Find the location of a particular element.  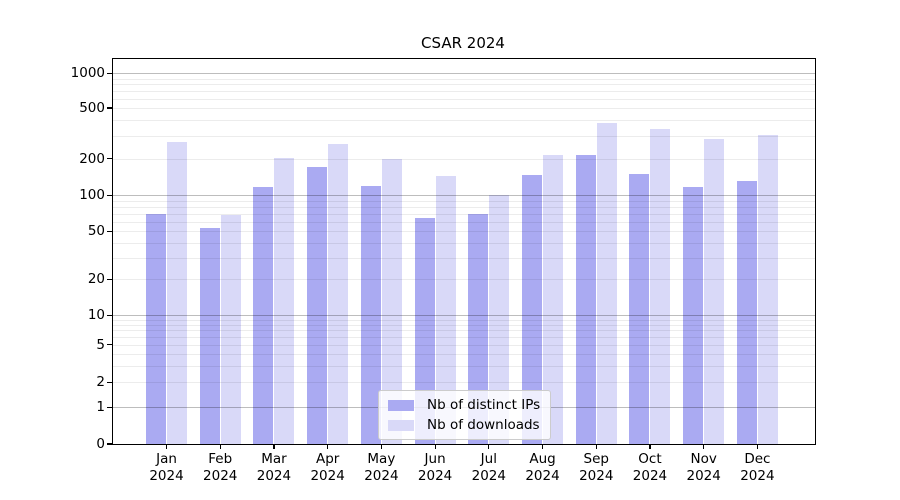

legend-label-ips: Nb of distinct IPs is located at coordinates (484, 405).